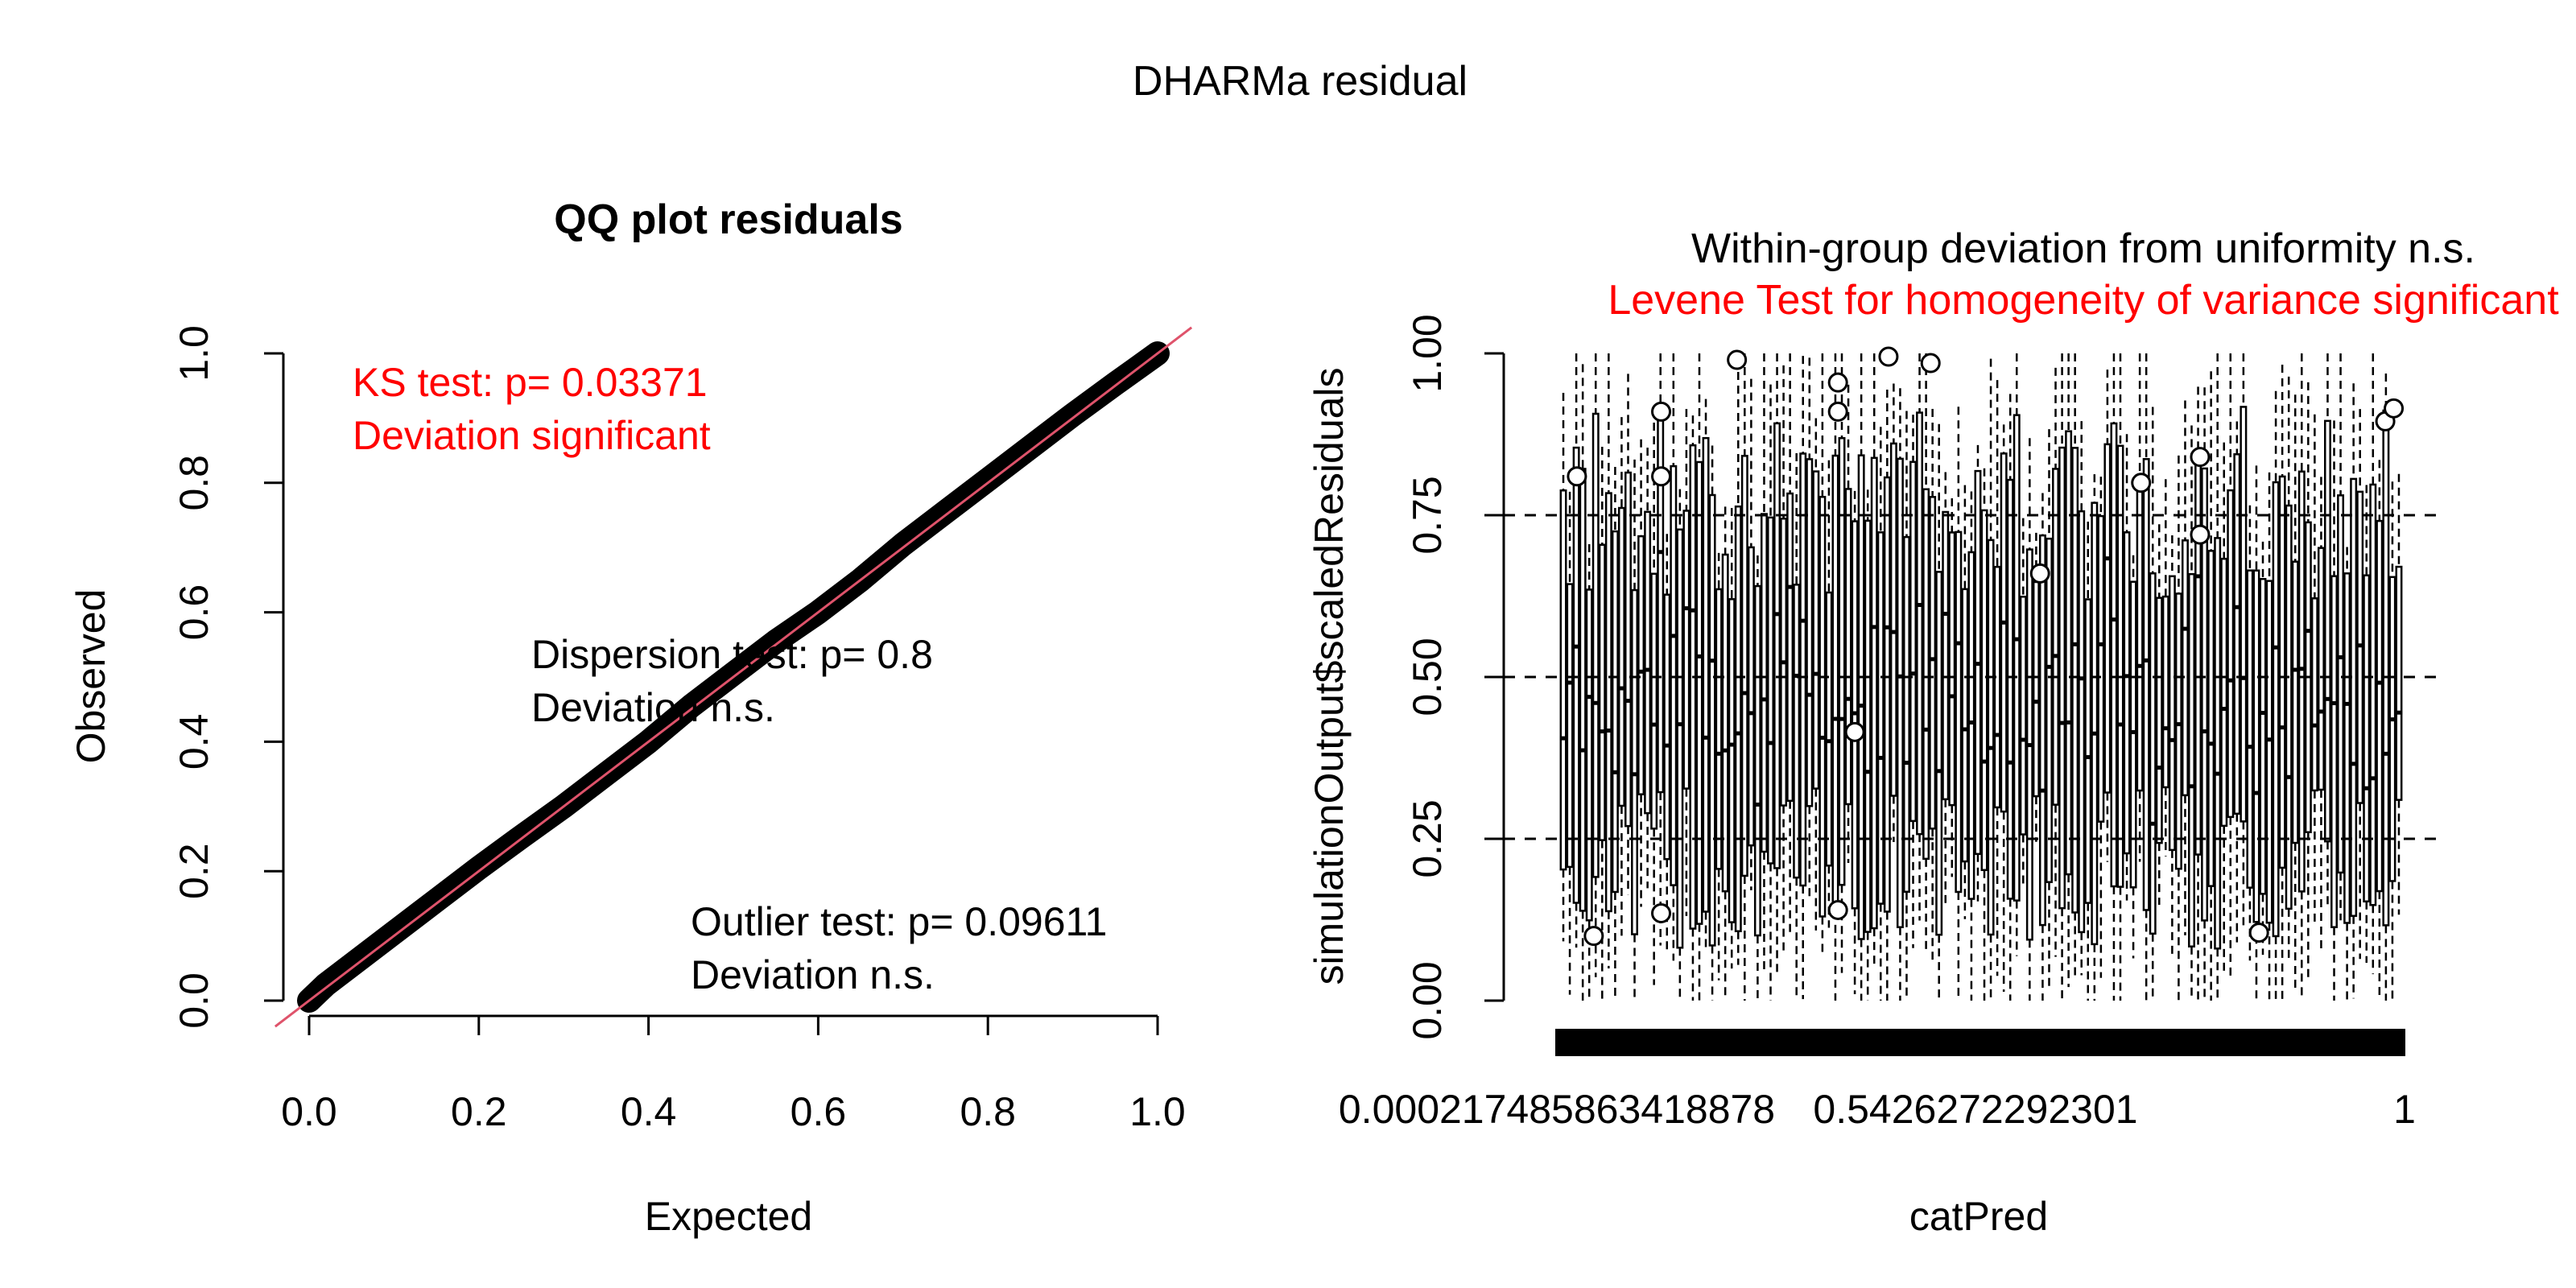  I want to click on boxplot-x-axis-label: catPred, so click(1978, 1216).